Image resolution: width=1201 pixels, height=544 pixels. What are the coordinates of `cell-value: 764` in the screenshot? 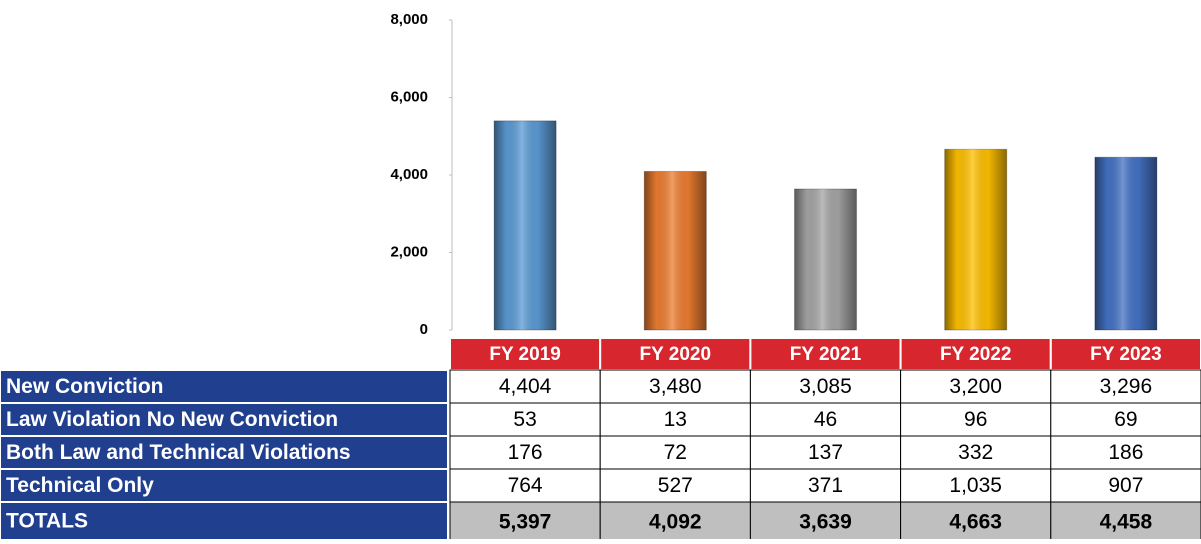 It's located at (525, 485).